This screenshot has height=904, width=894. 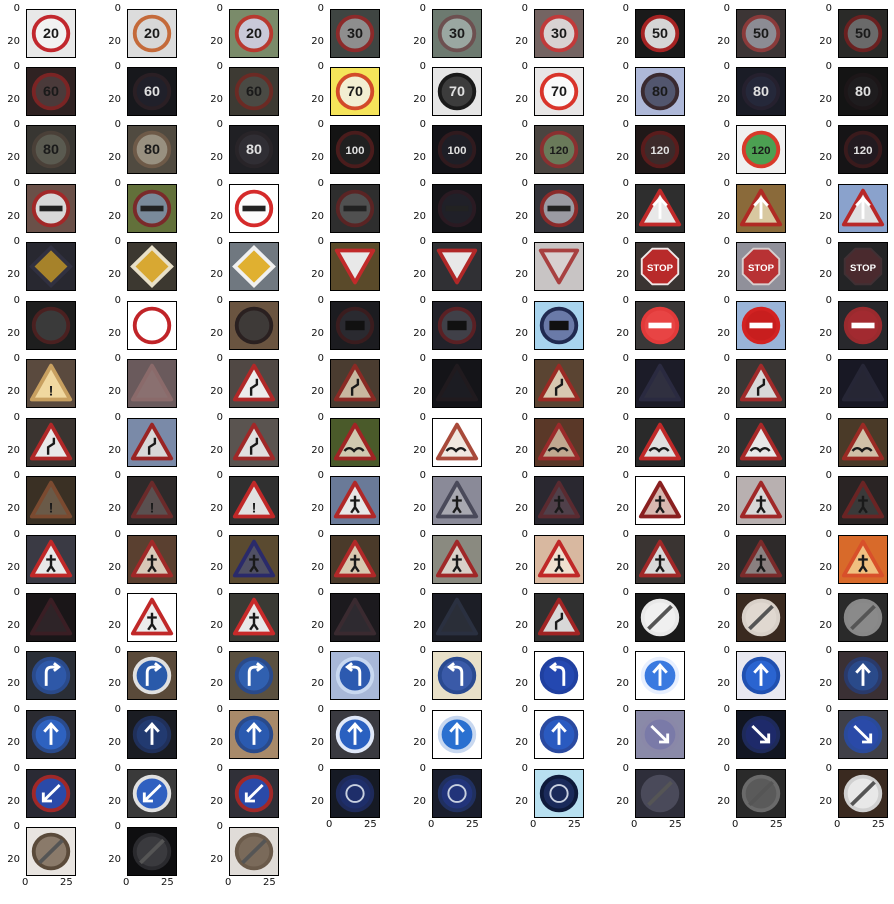 I want to click on subplot-no-vehicles: 0 20, so click(x=253, y=321).